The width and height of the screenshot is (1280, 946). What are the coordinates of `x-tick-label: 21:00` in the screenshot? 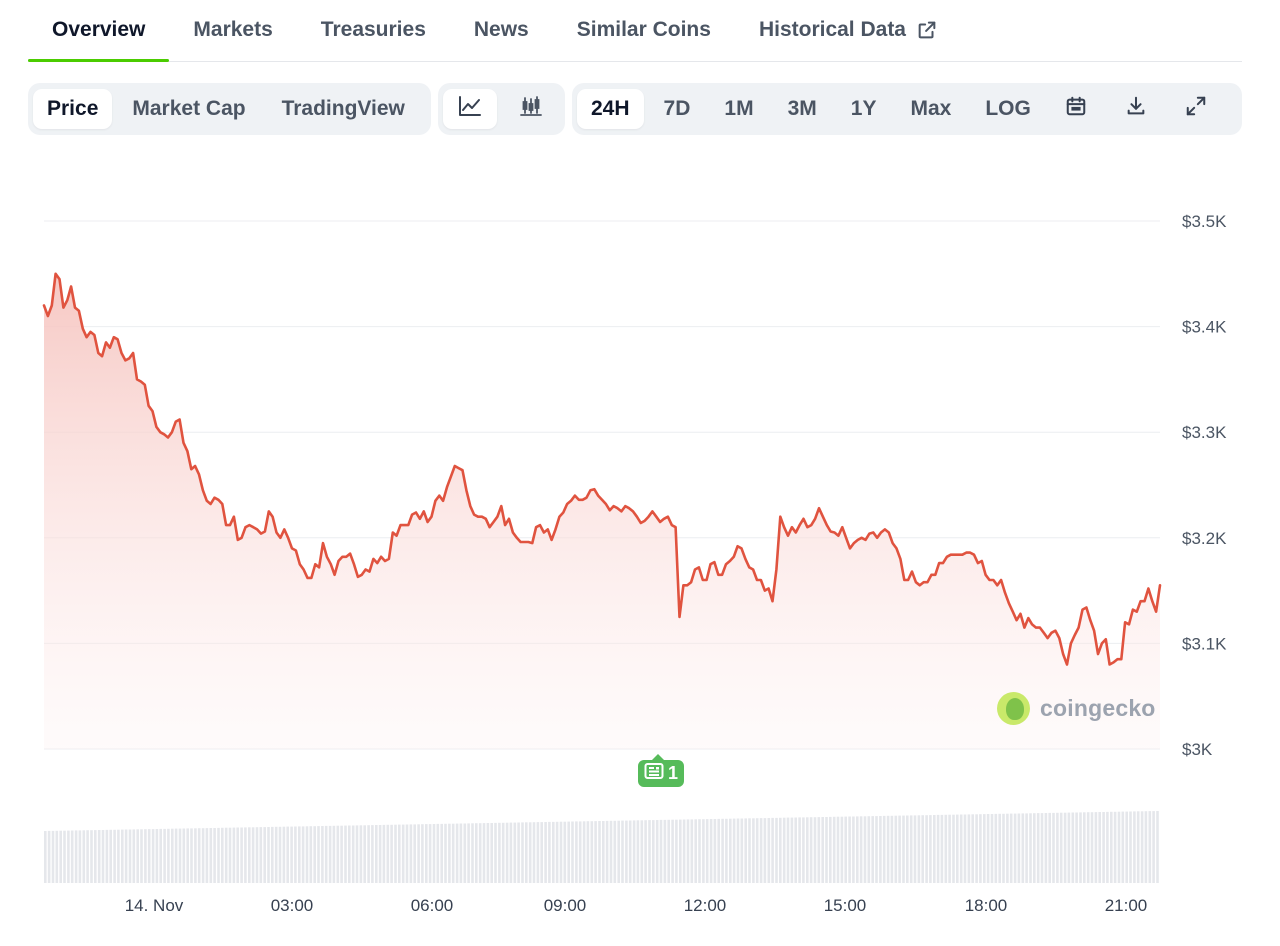 It's located at (1126, 905).